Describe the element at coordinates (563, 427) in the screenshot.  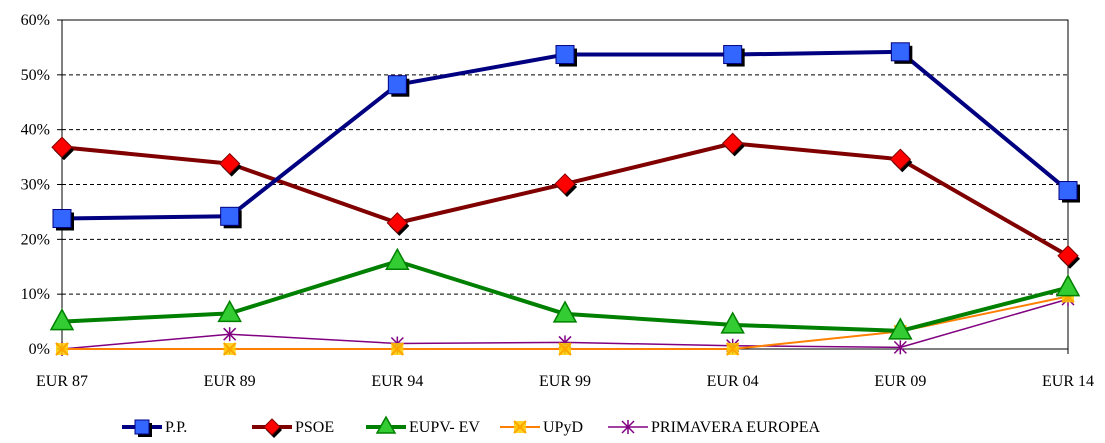
I see `legend-label: UPyD` at that location.